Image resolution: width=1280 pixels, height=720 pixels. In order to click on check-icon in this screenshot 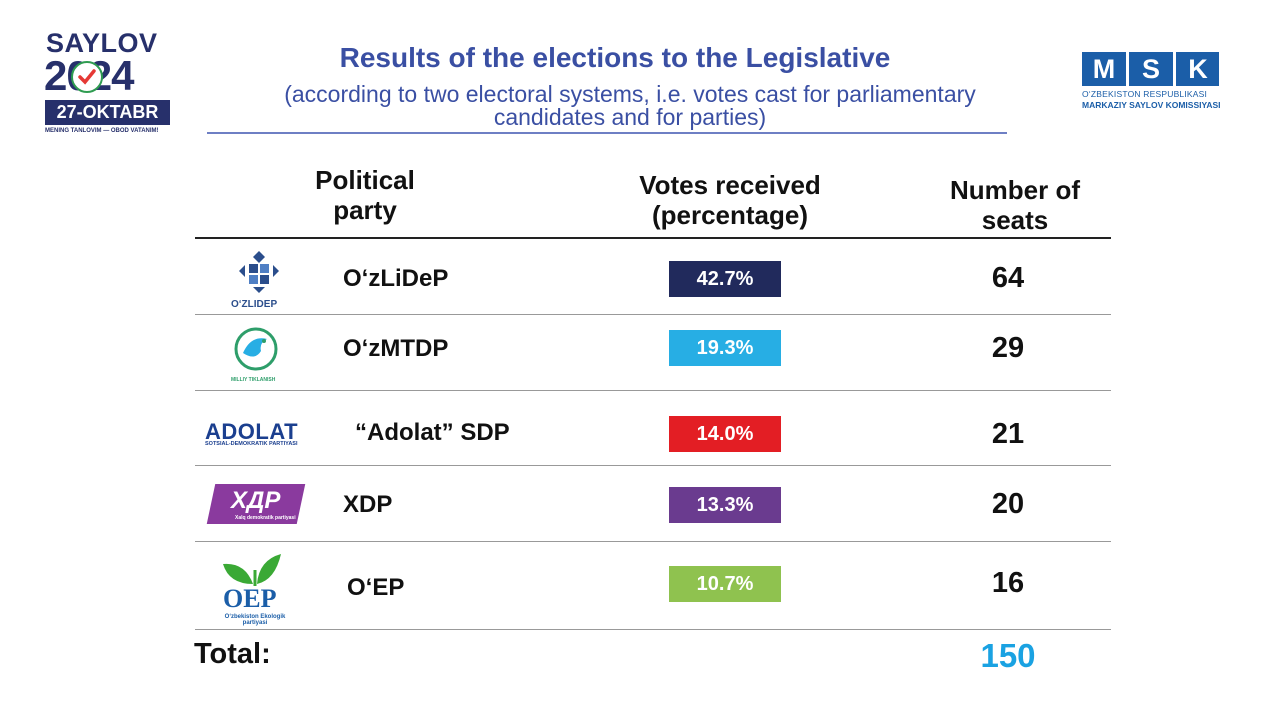, I will do `click(87, 77)`.